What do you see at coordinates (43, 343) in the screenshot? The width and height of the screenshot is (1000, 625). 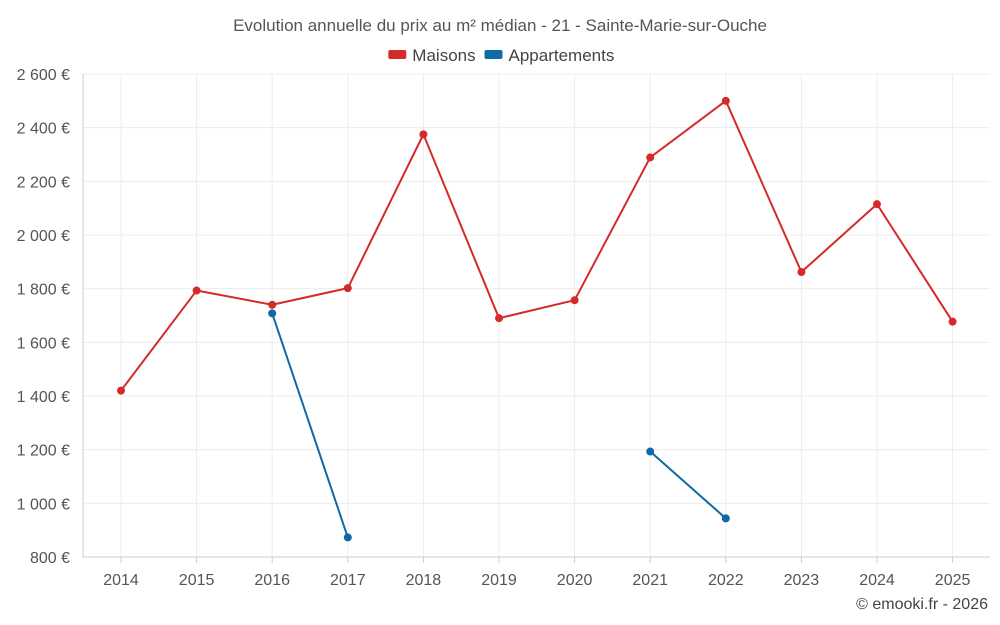 I see `y-tick-label: 1 600 €` at bounding box center [43, 343].